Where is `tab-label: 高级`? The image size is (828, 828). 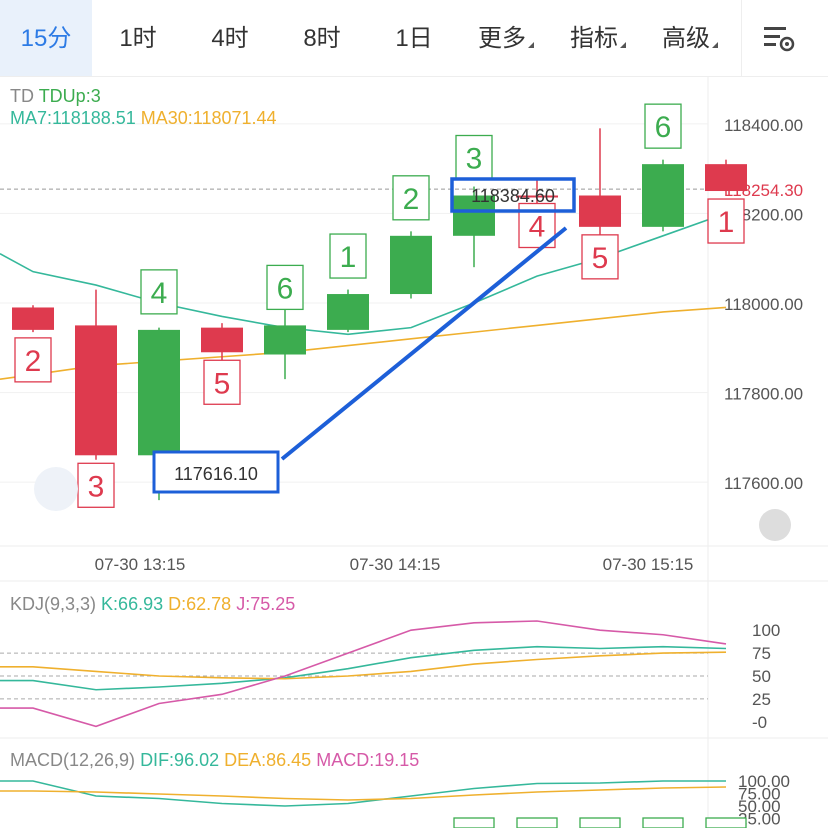 tab-label: 高级 is located at coordinates (686, 38).